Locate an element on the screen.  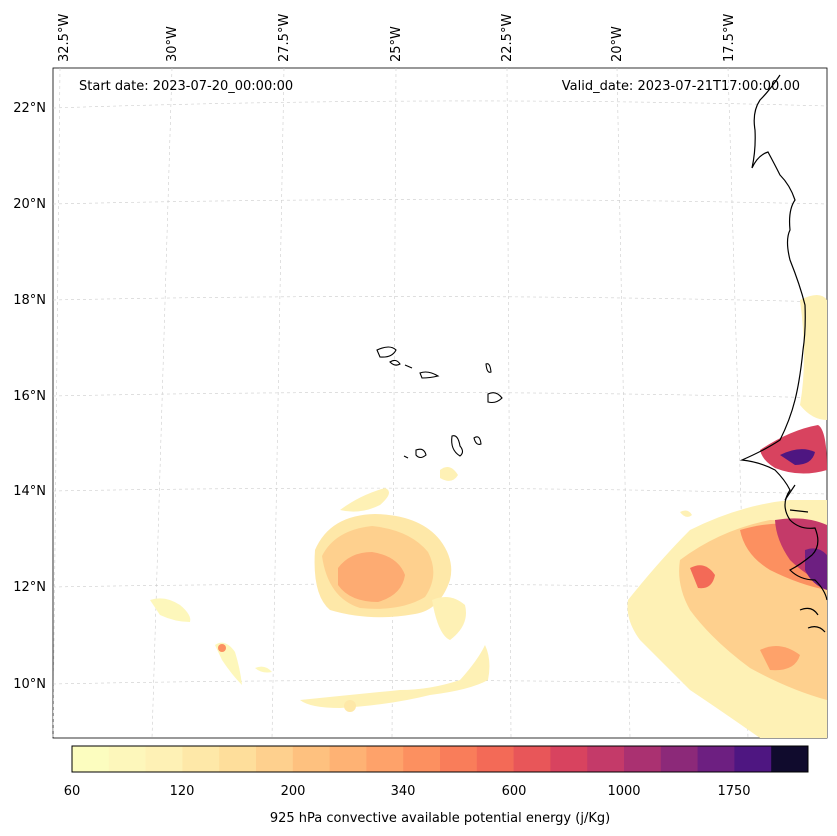
island-fogo is located at coordinates (421, 453).